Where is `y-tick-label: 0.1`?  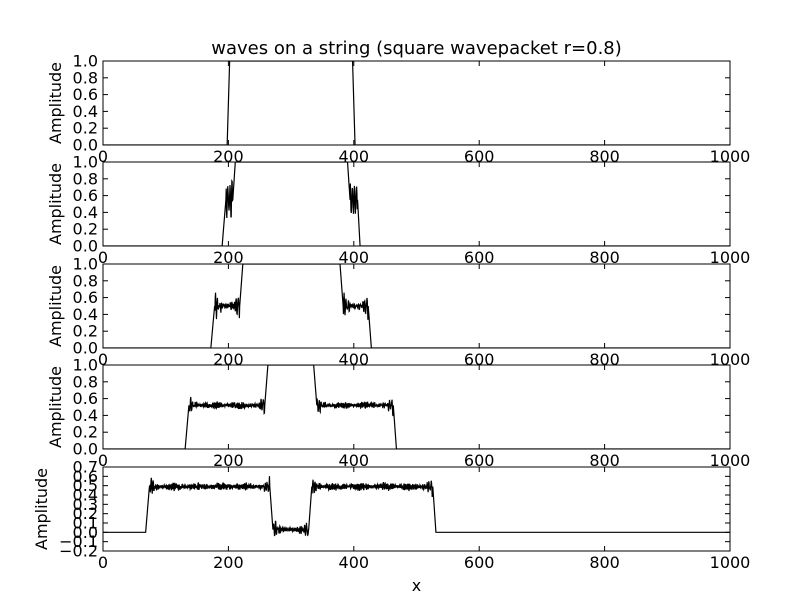 y-tick-label: 0.1 is located at coordinates (85, 523).